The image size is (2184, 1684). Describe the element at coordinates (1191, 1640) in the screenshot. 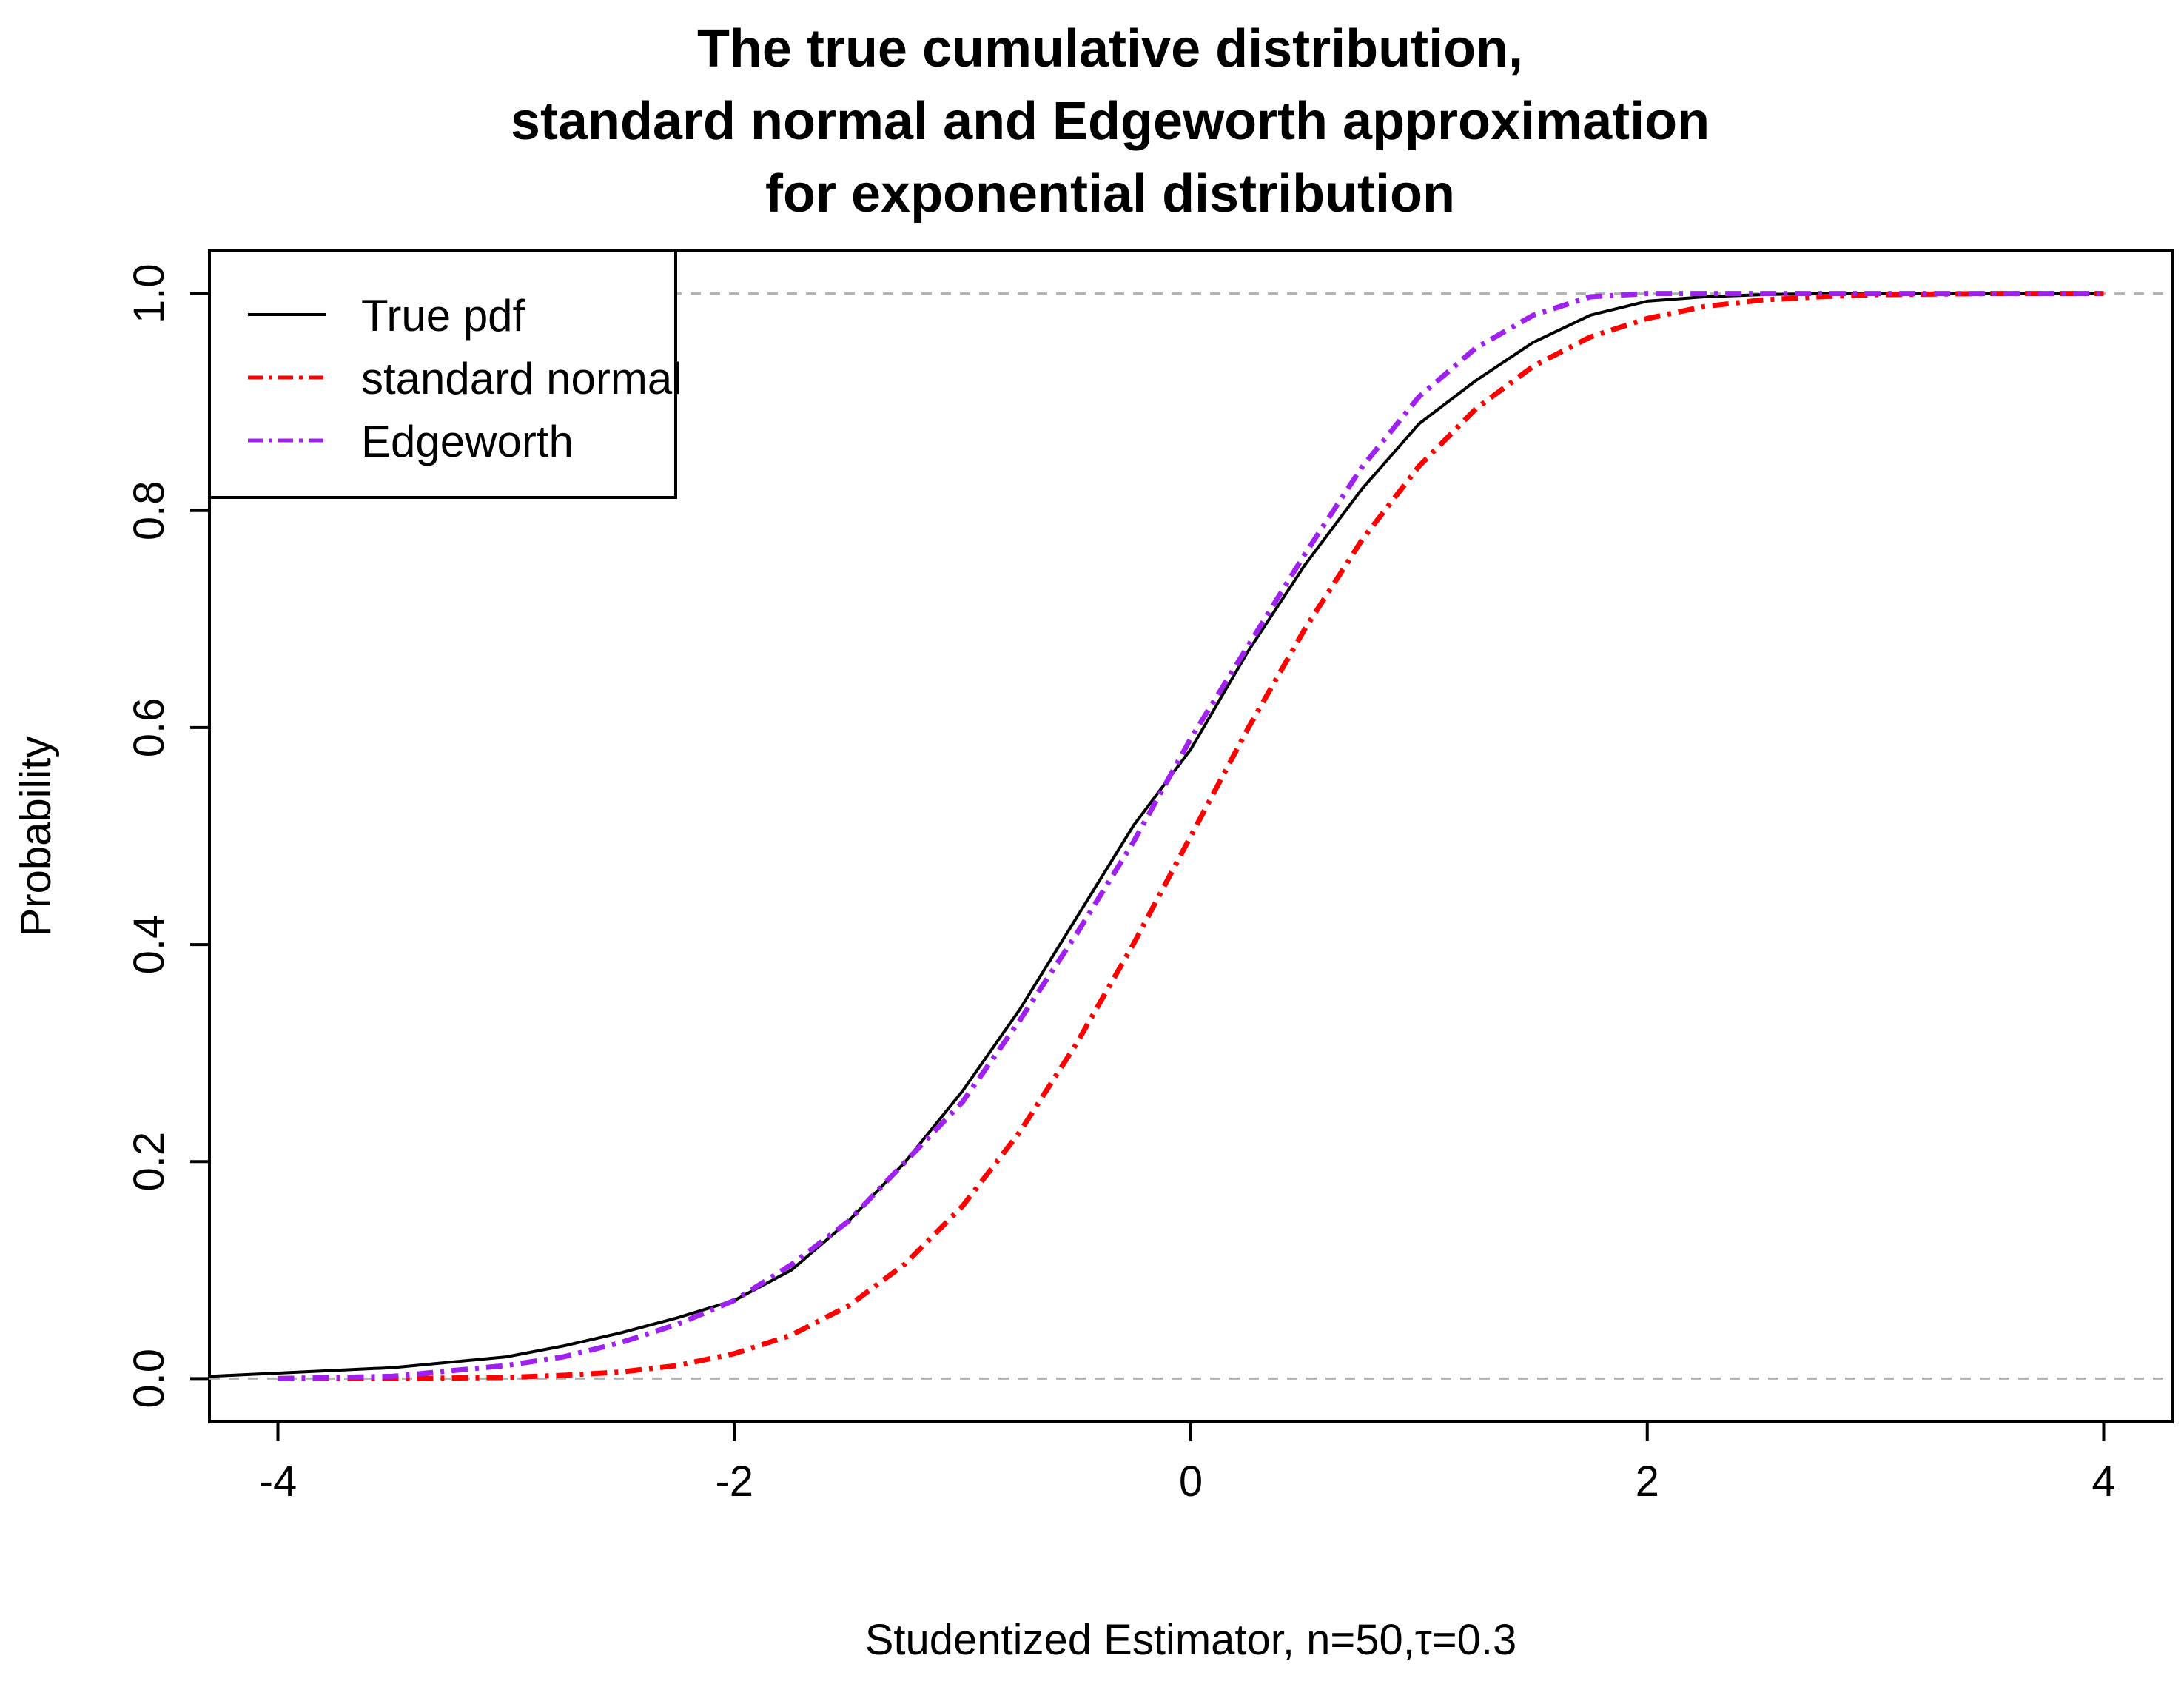

I see `x-axis-label: Studentized Estimator, n=50,τ=0.3` at that location.